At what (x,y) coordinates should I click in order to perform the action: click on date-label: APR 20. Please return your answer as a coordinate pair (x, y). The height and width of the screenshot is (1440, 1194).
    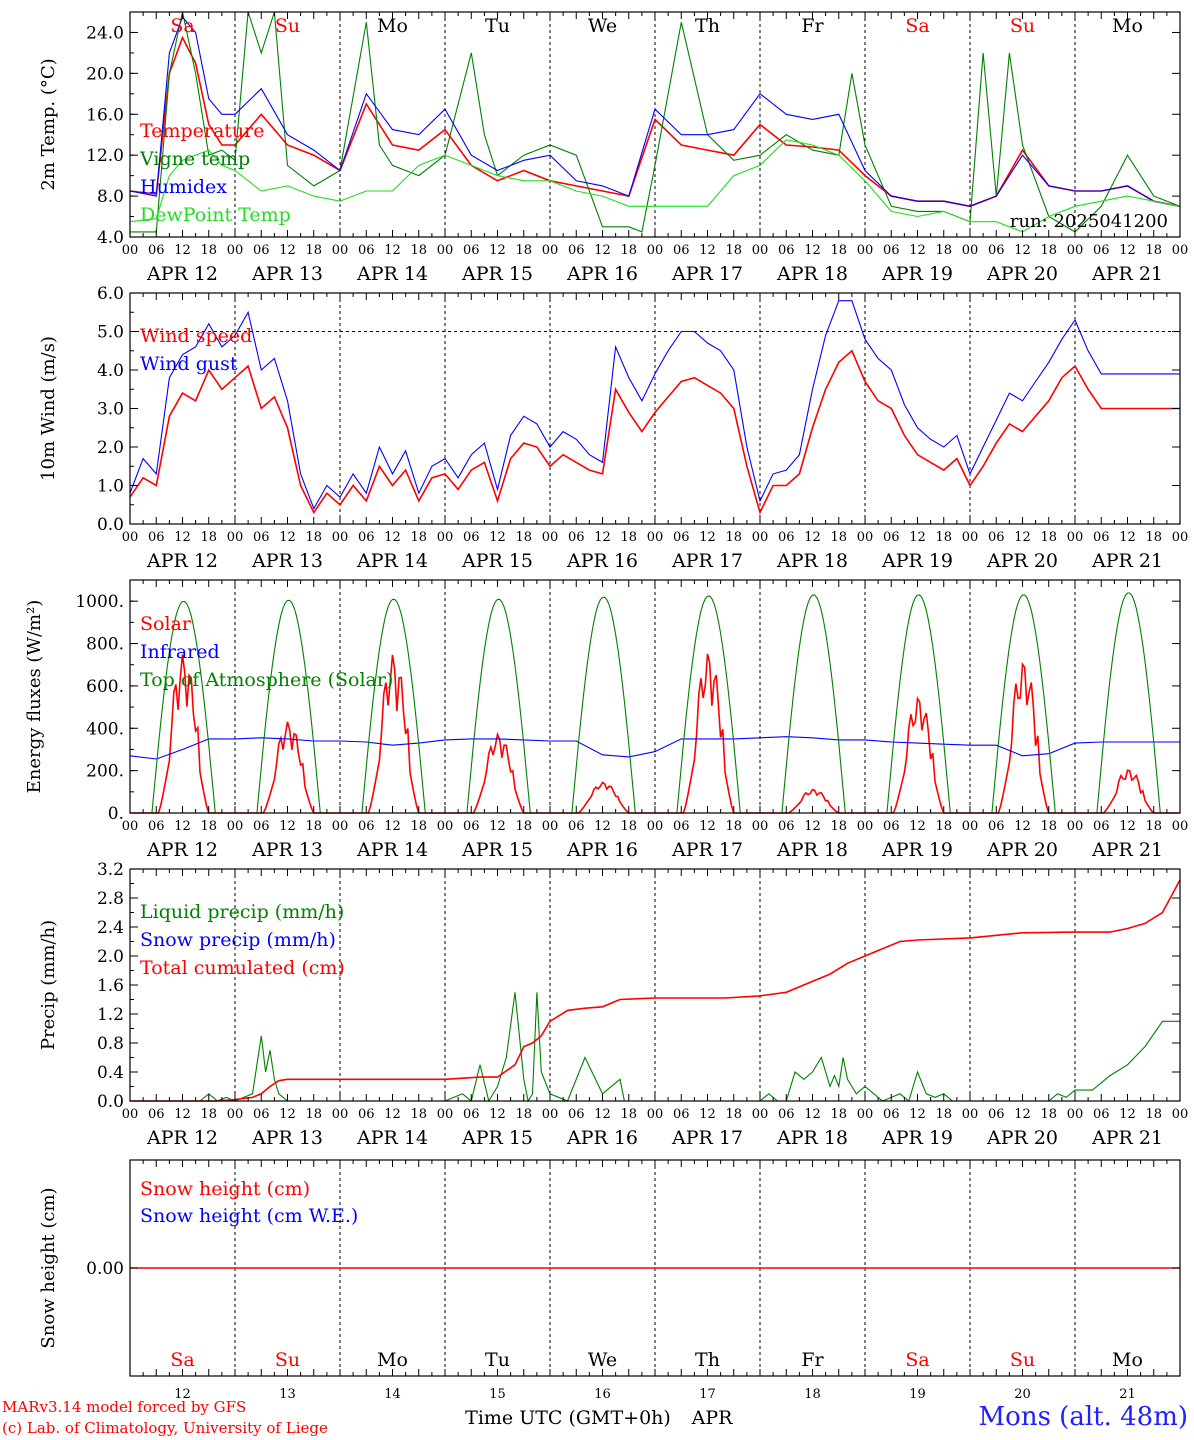
    Looking at the image, I should click on (1022, 850).